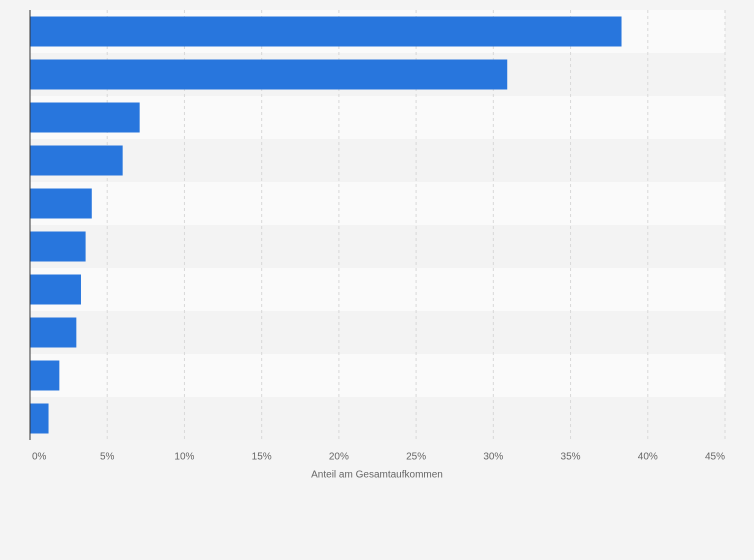 Image resolution: width=754 pixels, height=560 pixels. Describe the element at coordinates (184, 457) in the screenshot. I see `x-tick-label: 10%` at that location.